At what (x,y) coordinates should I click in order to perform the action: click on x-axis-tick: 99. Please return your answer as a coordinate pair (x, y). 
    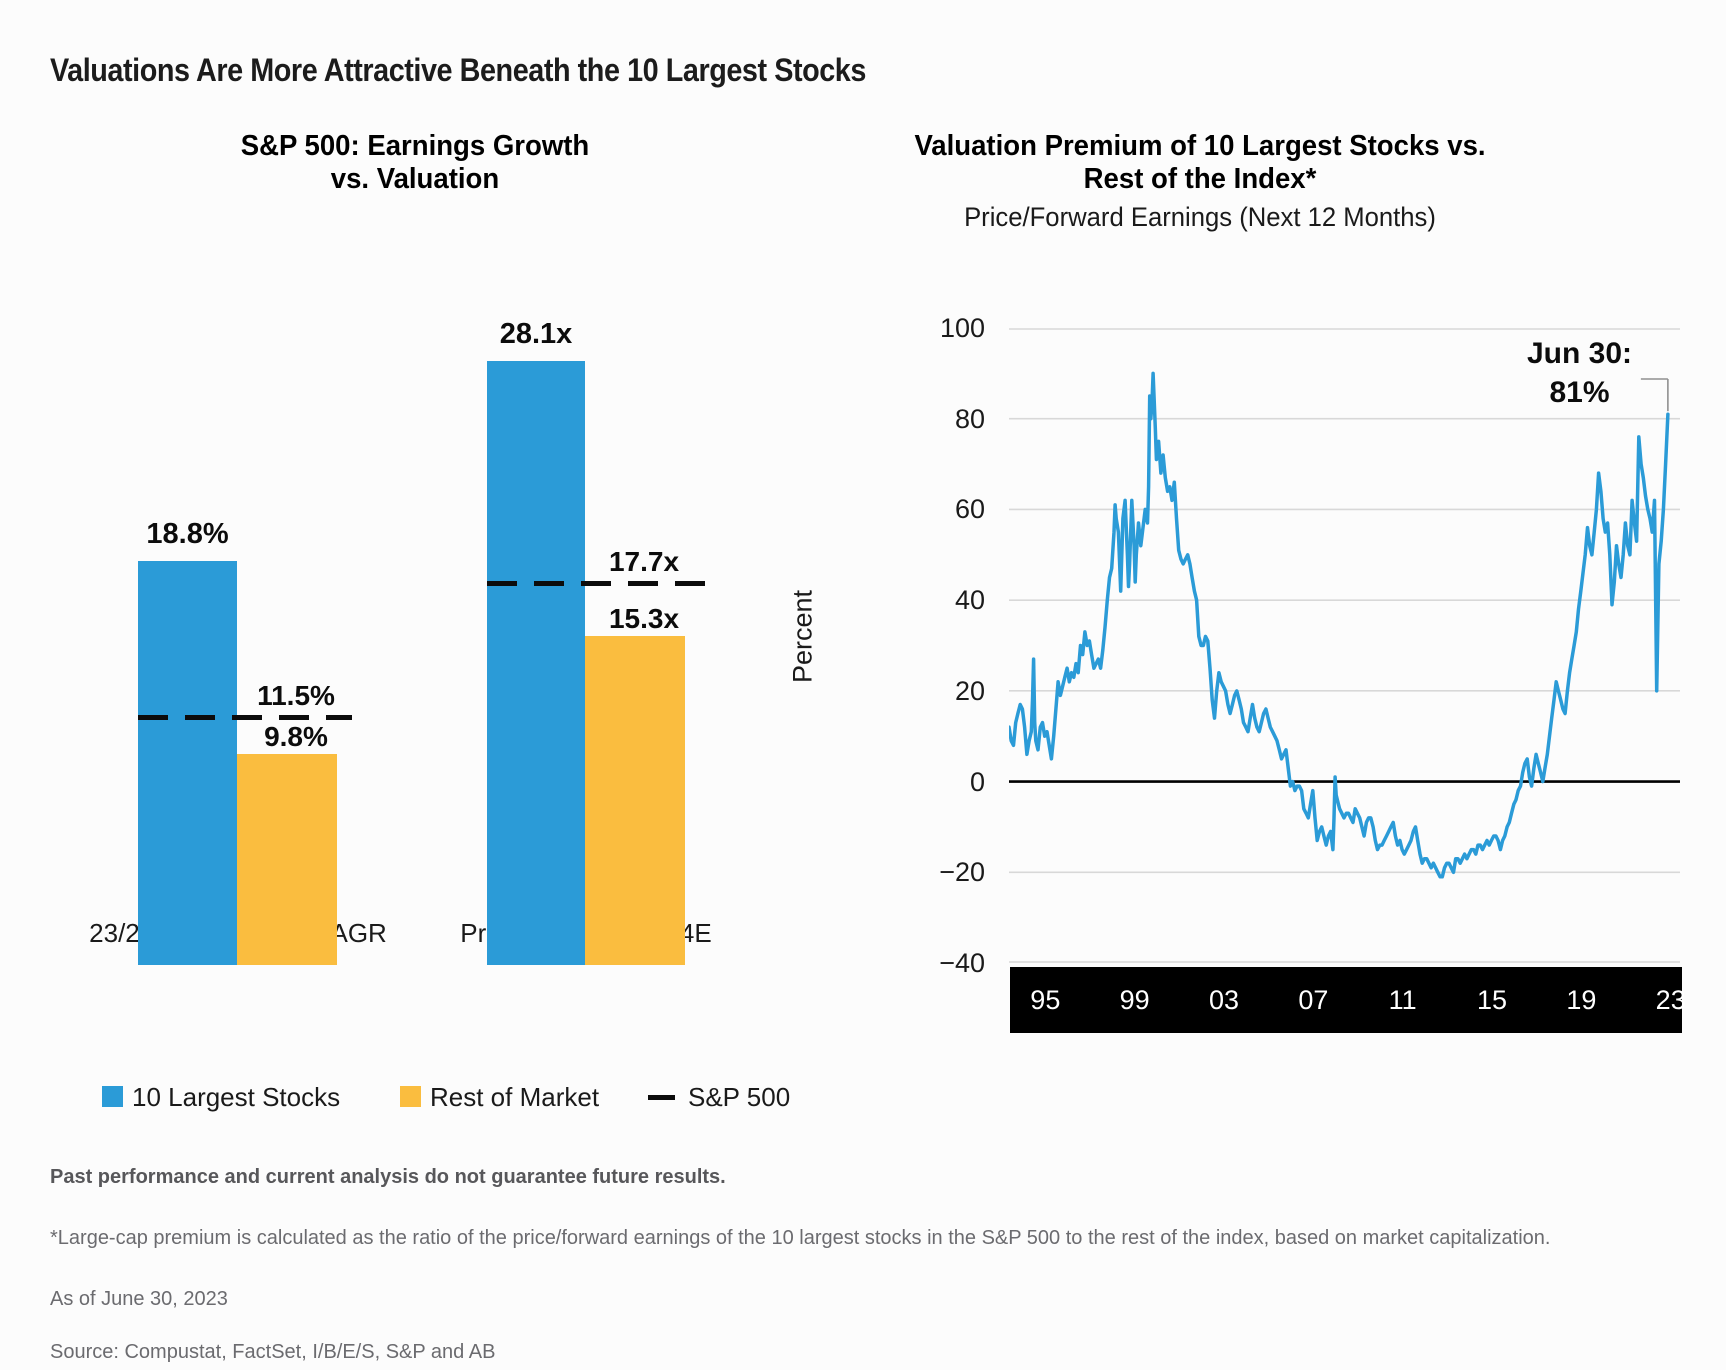
    Looking at the image, I should click on (1134, 1000).